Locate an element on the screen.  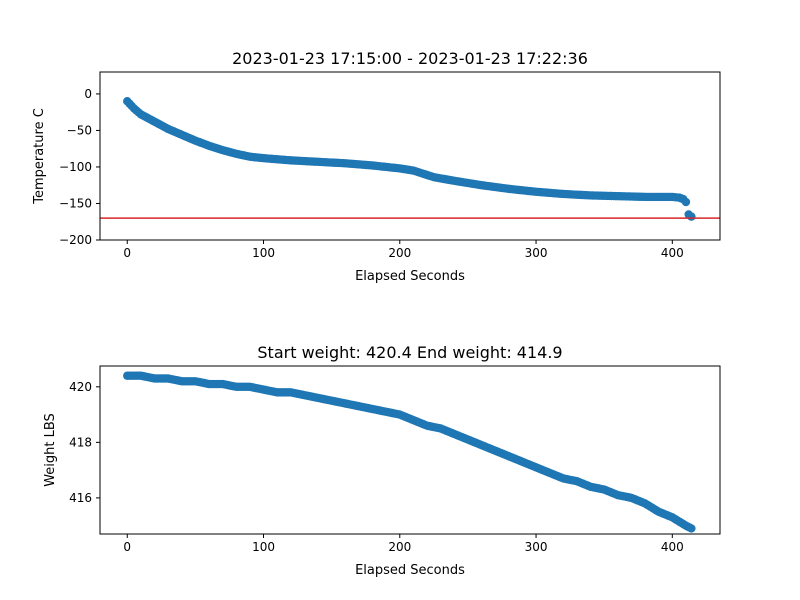
weight-y-ticks: 416 418 420 is located at coordinates (84, 442).